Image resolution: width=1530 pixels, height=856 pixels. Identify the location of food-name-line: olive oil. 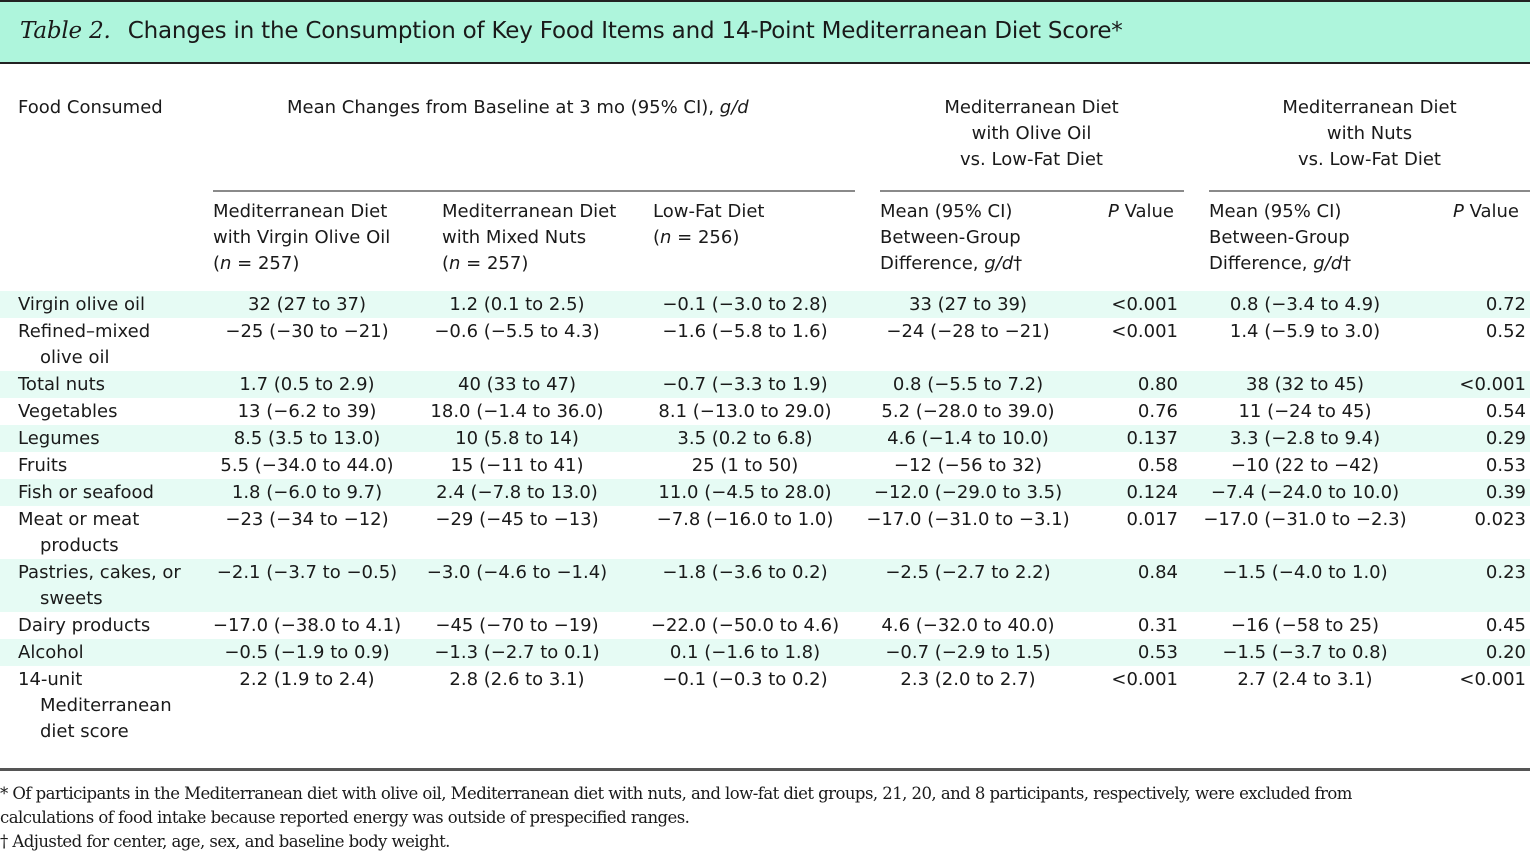
(75, 357).